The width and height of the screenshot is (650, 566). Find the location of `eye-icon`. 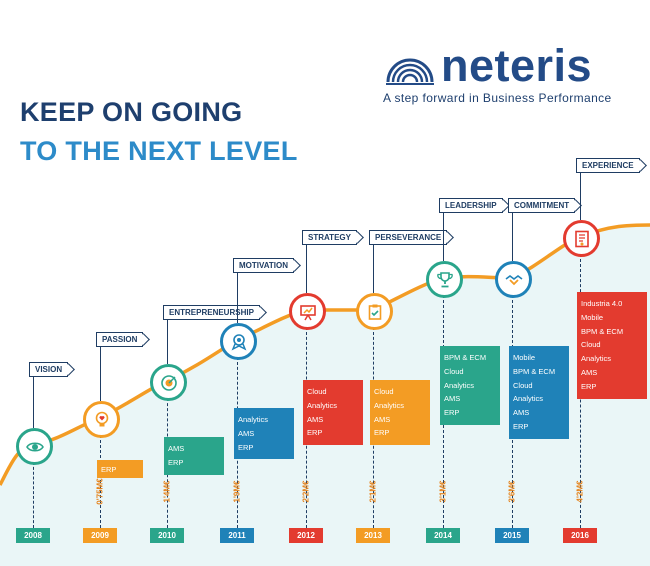

eye-icon is located at coordinates (34, 447).